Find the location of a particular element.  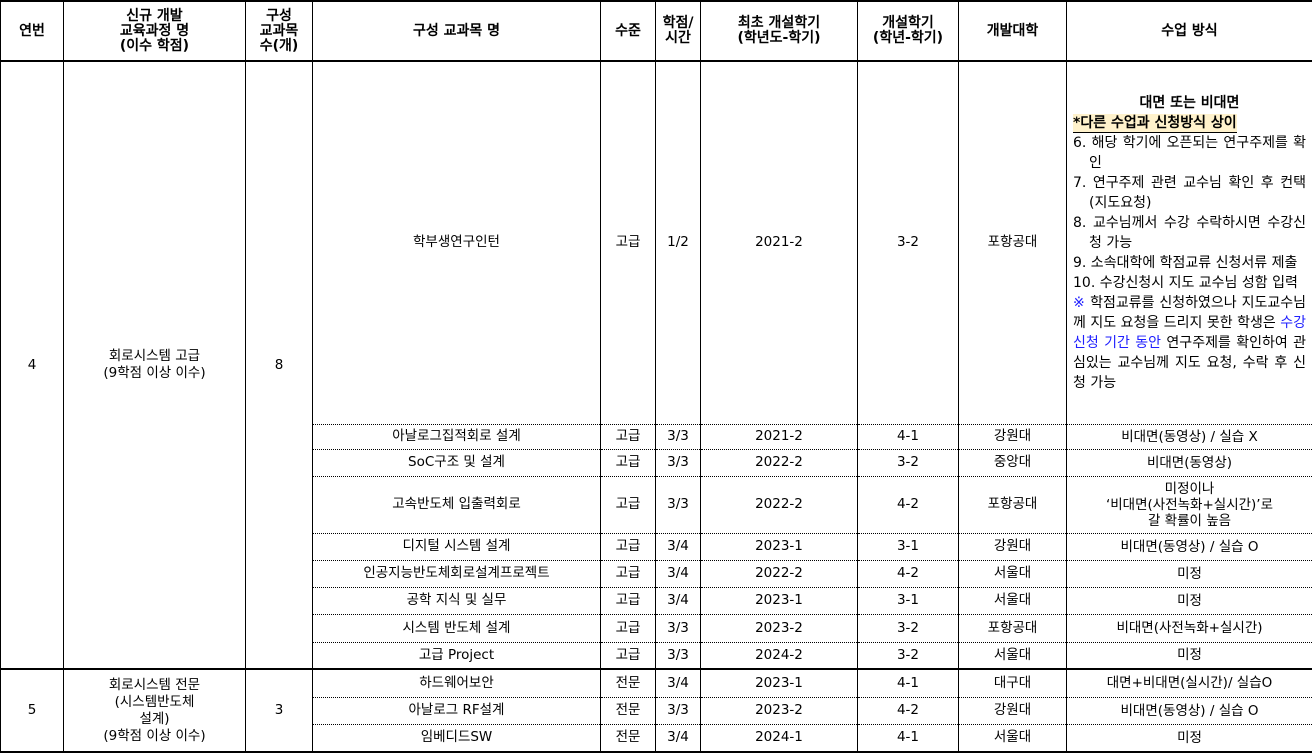

remark-highlight: 수강신청 기간 동안 is located at coordinates (1189, 332).